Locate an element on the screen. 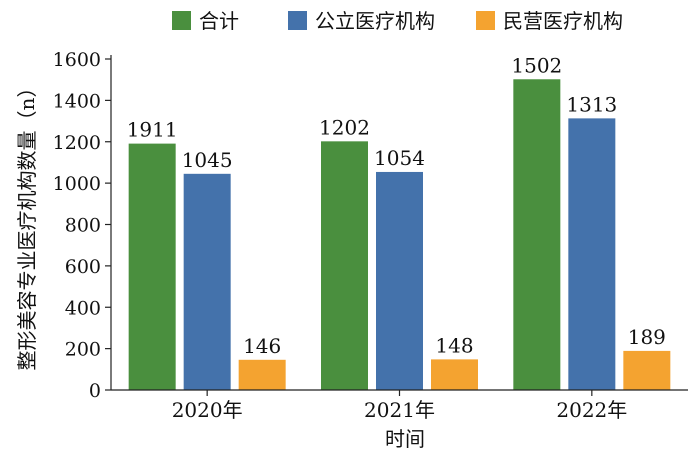 Image resolution: width=700 pixels, height=457 pixels. data-label-3-2: 1313 is located at coordinates (591, 104).